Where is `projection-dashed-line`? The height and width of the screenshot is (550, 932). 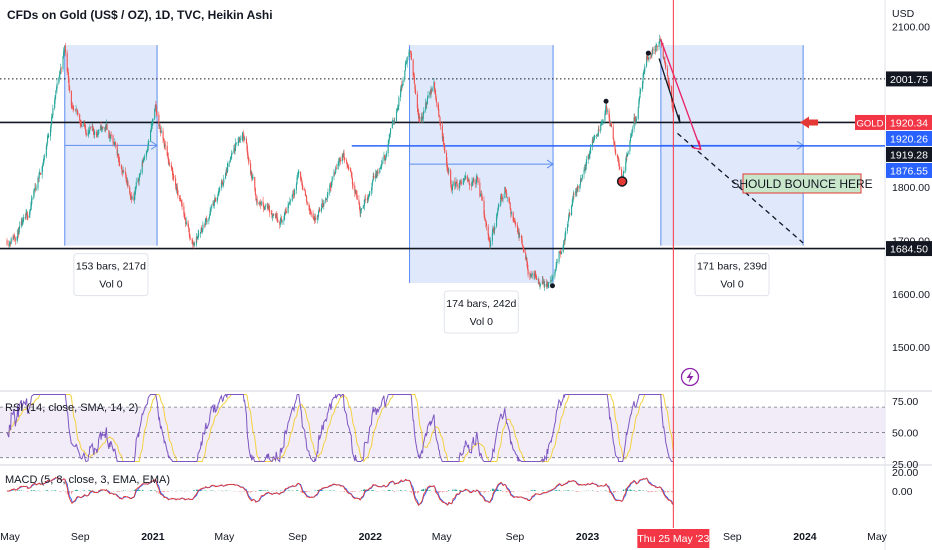 projection-dashed-line is located at coordinates (740, 188).